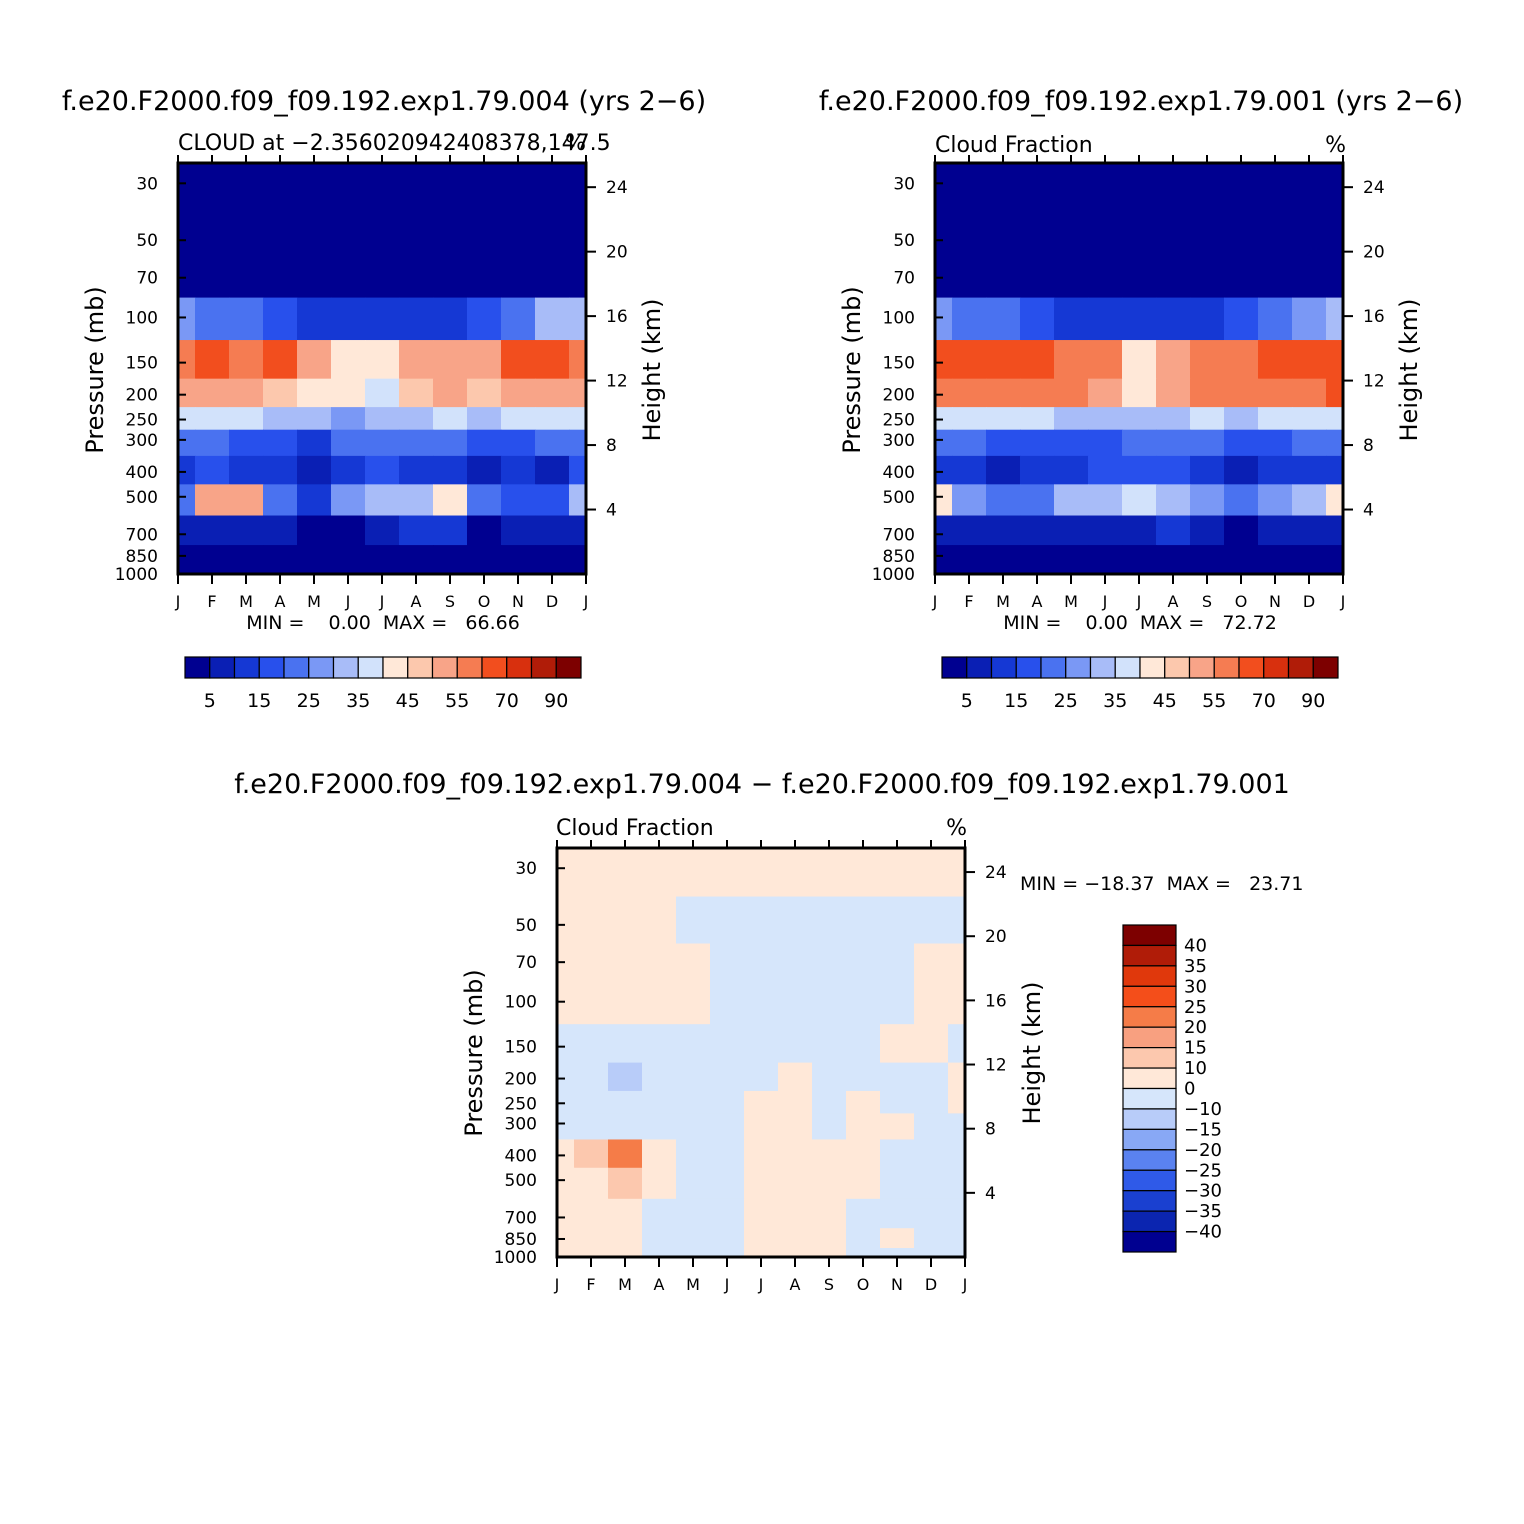 This screenshot has height=1524, width=1524. What do you see at coordinates (521, 1181) in the screenshot?
I see `pressure-tick-label: 500` at bounding box center [521, 1181].